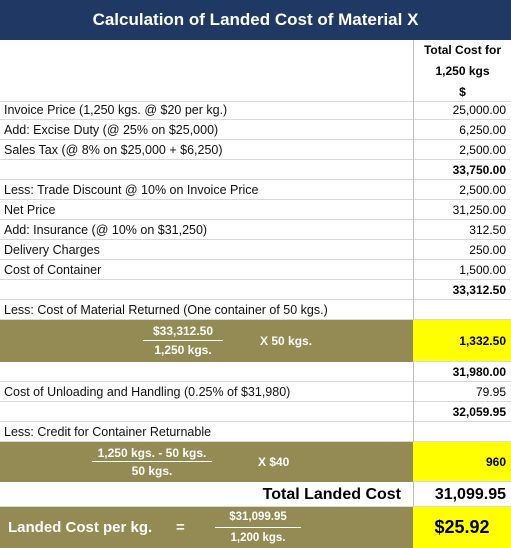 This screenshot has width=511, height=548. I want to click on multiplier: X $40, so click(274, 462).